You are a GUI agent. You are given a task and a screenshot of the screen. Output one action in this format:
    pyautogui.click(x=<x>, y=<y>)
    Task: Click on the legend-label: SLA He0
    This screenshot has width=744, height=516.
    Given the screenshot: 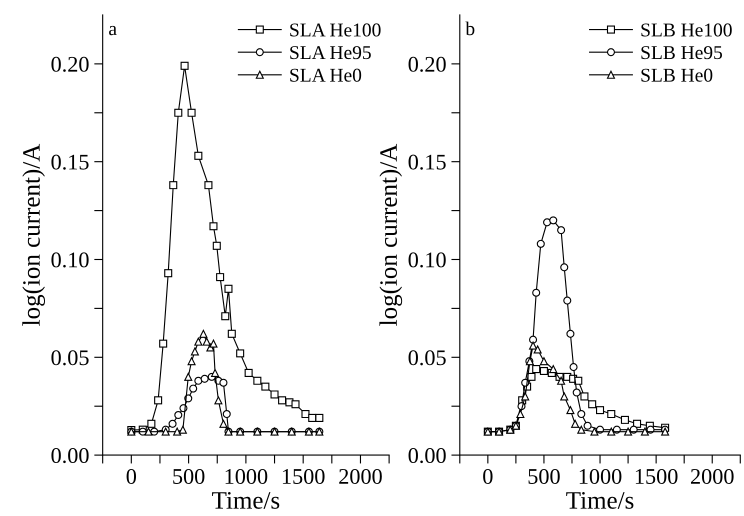 What is the action you would take?
    pyautogui.click(x=326, y=75)
    